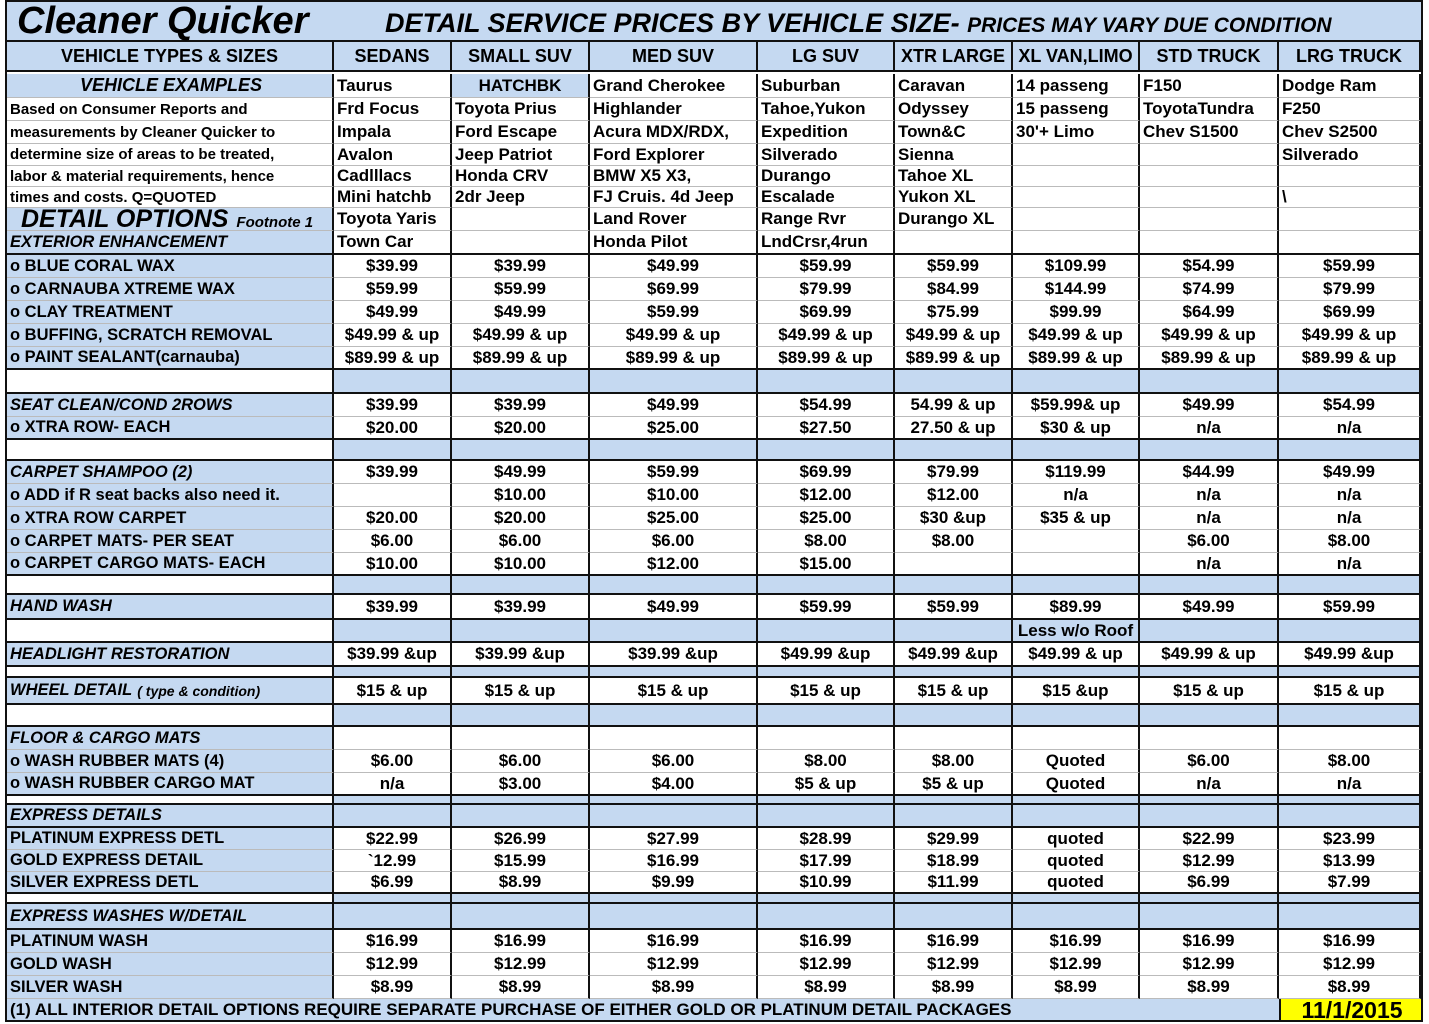 This screenshot has width=1429, height=1024. I want to click on vehicle-example-cell: Silverado, so click(826, 155).